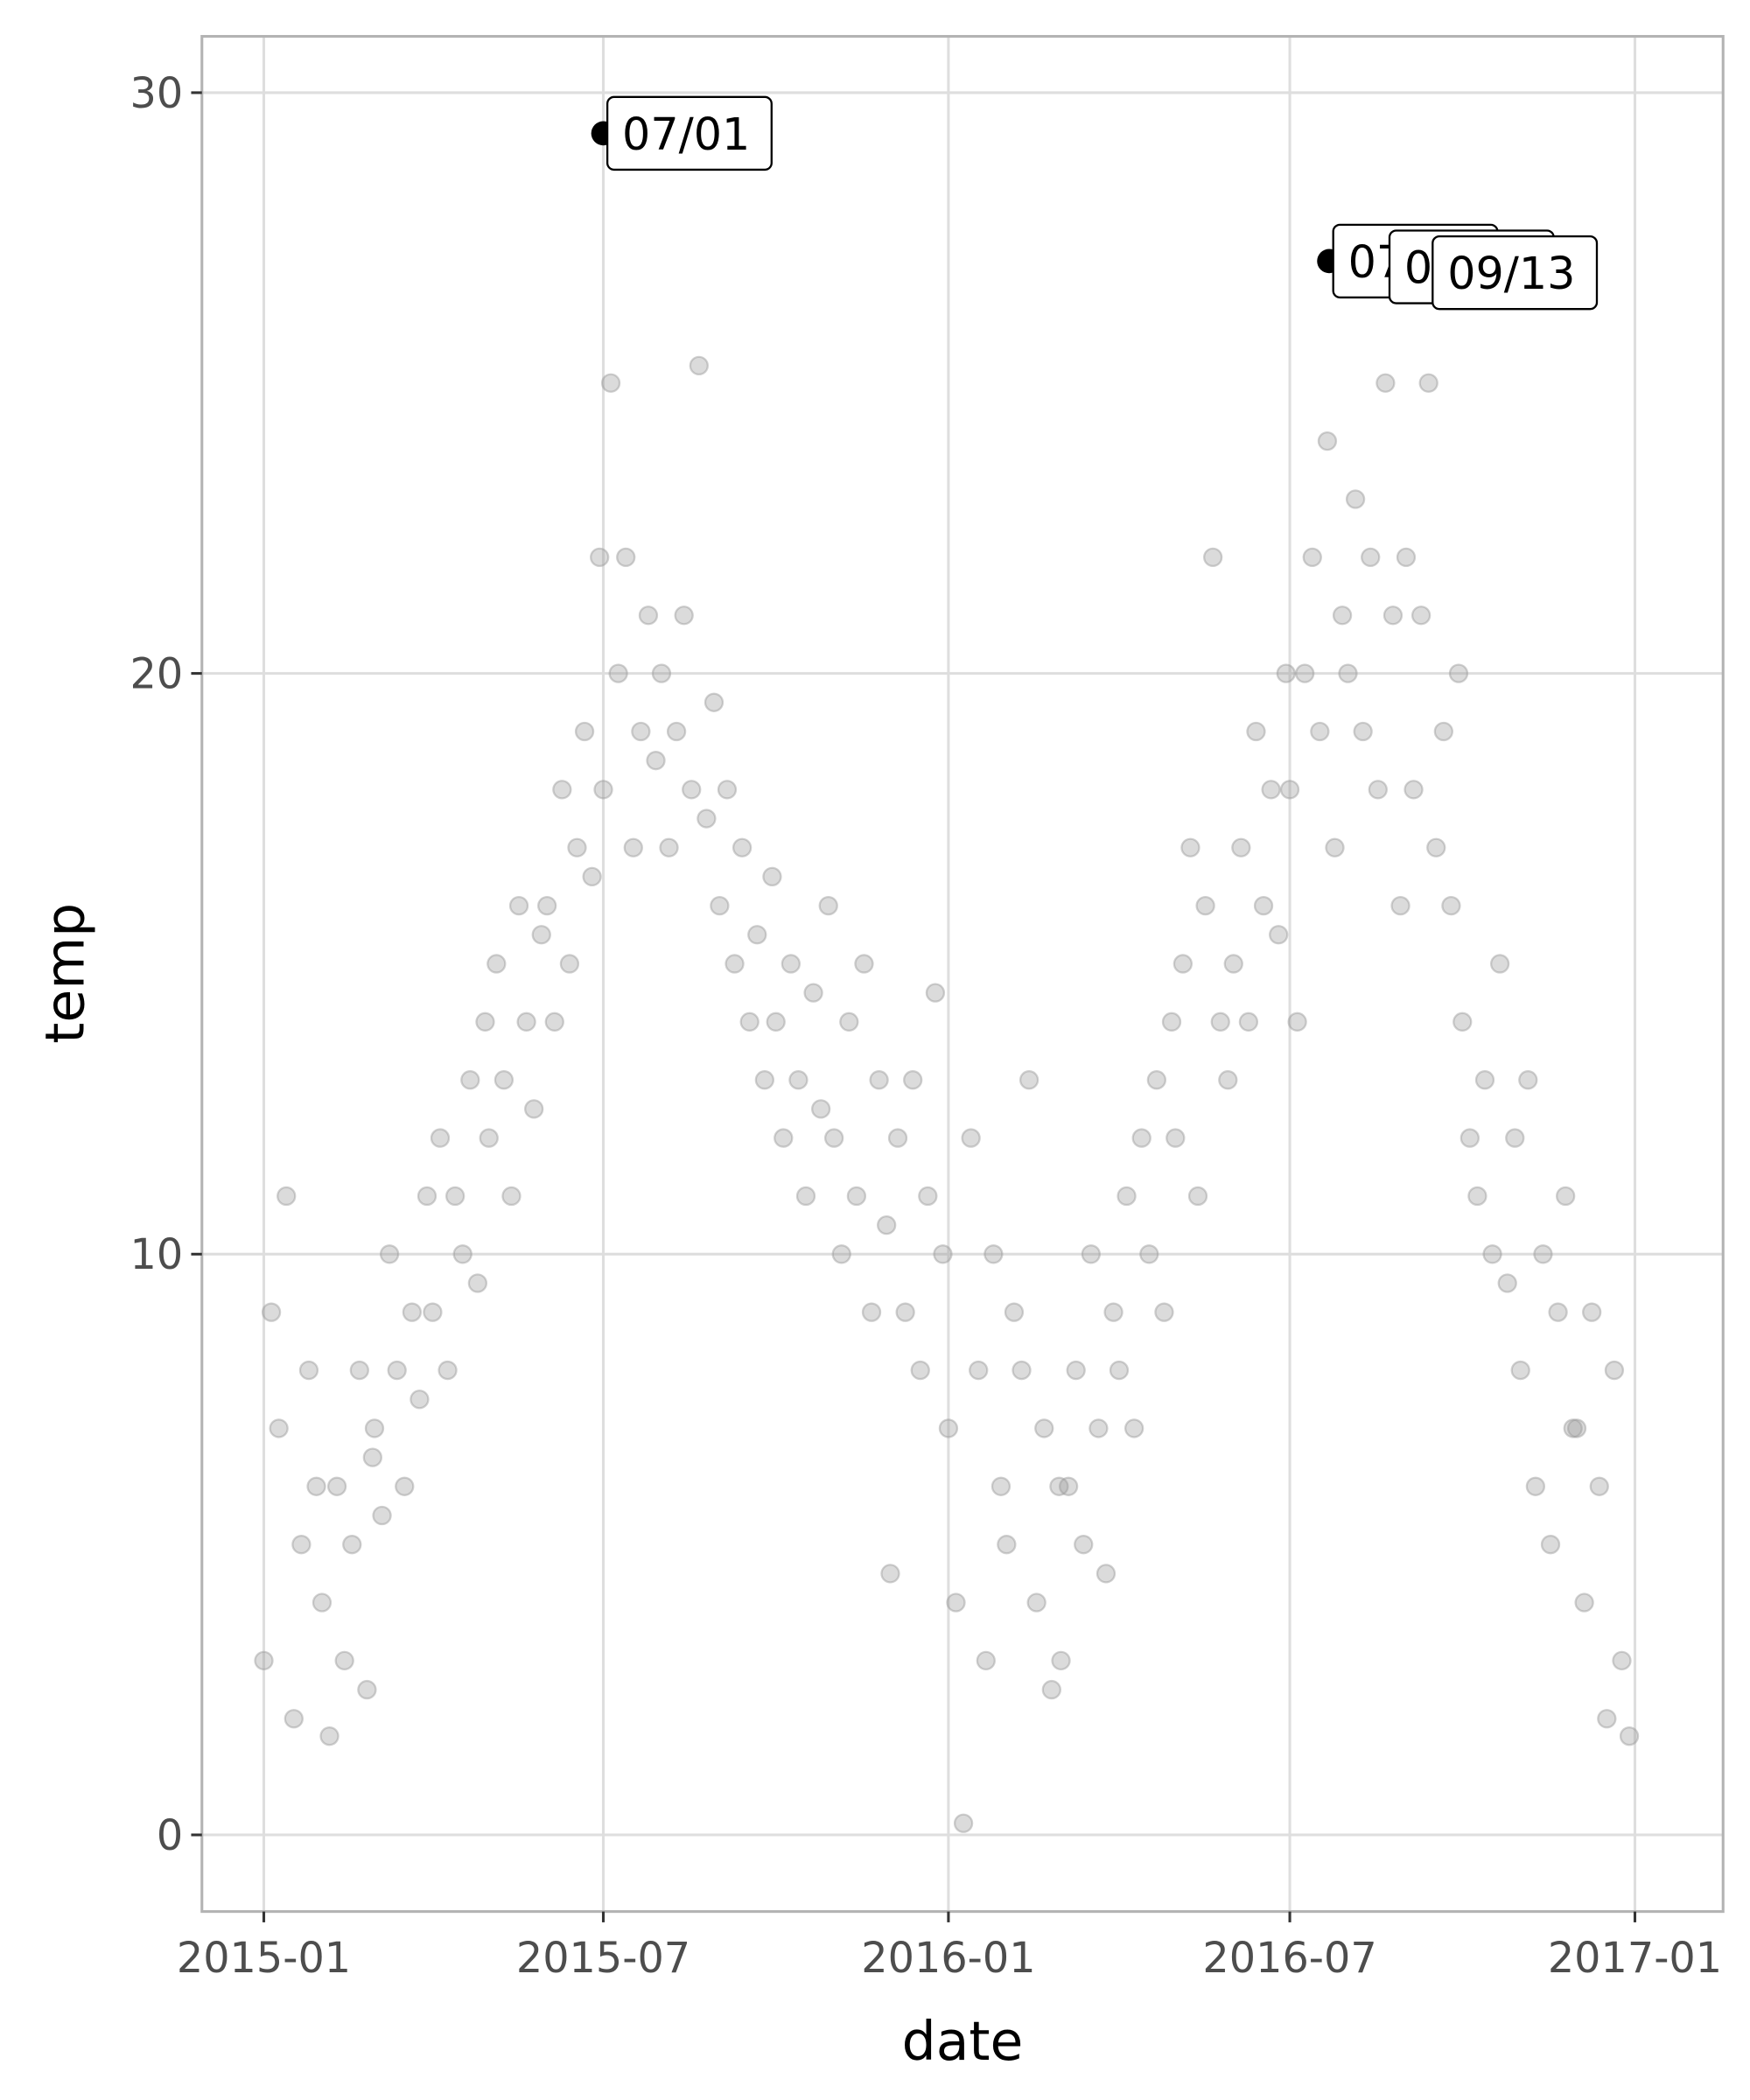  Describe the element at coordinates (64, 973) in the screenshot. I see `y-axis-title: temp` at that location.